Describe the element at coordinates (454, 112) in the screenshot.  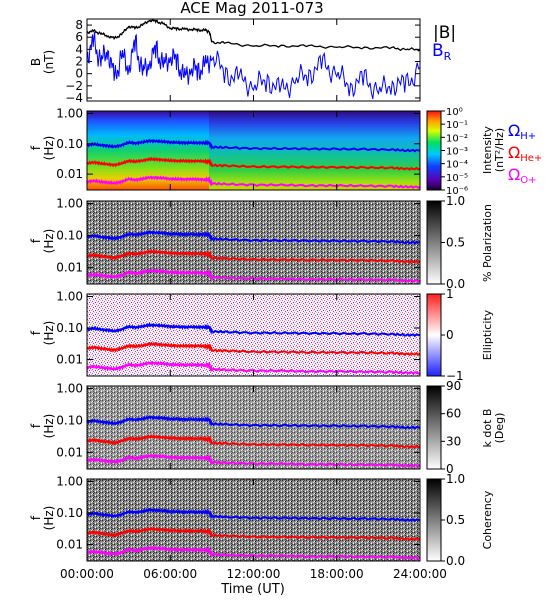
I see `colorbar-tick-label: 10⁰` at that location.